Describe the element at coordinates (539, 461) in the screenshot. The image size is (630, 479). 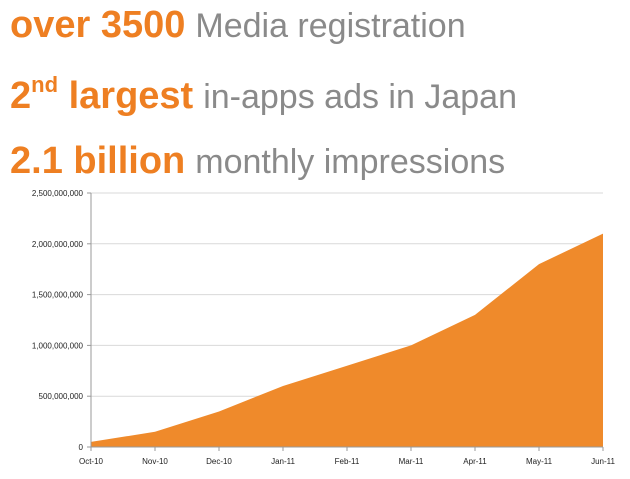
I see `x-tick-label: May-11` at that location.